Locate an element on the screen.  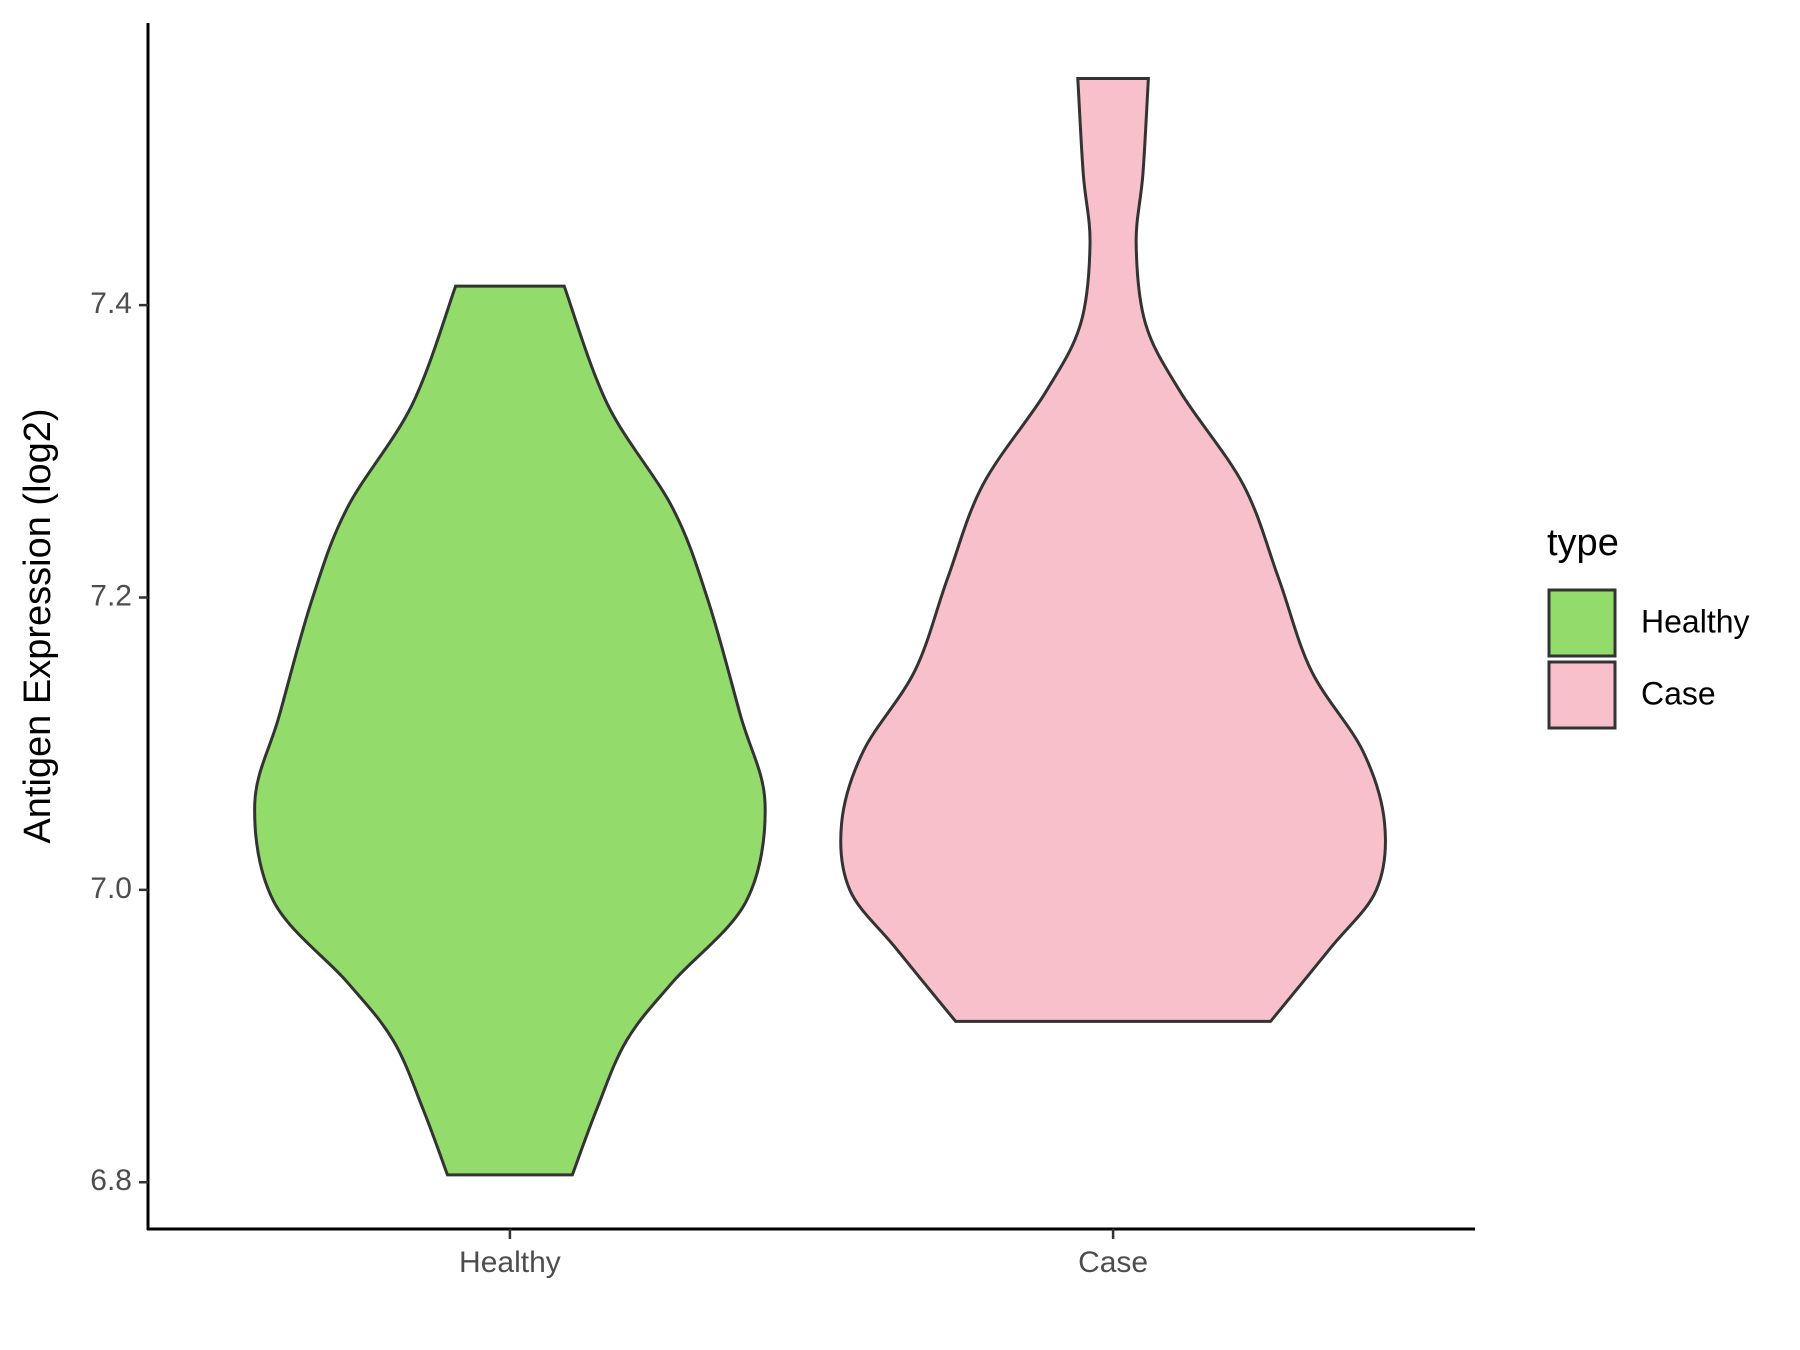
legend-label: Healthy is located at coordinates (1695, 621).